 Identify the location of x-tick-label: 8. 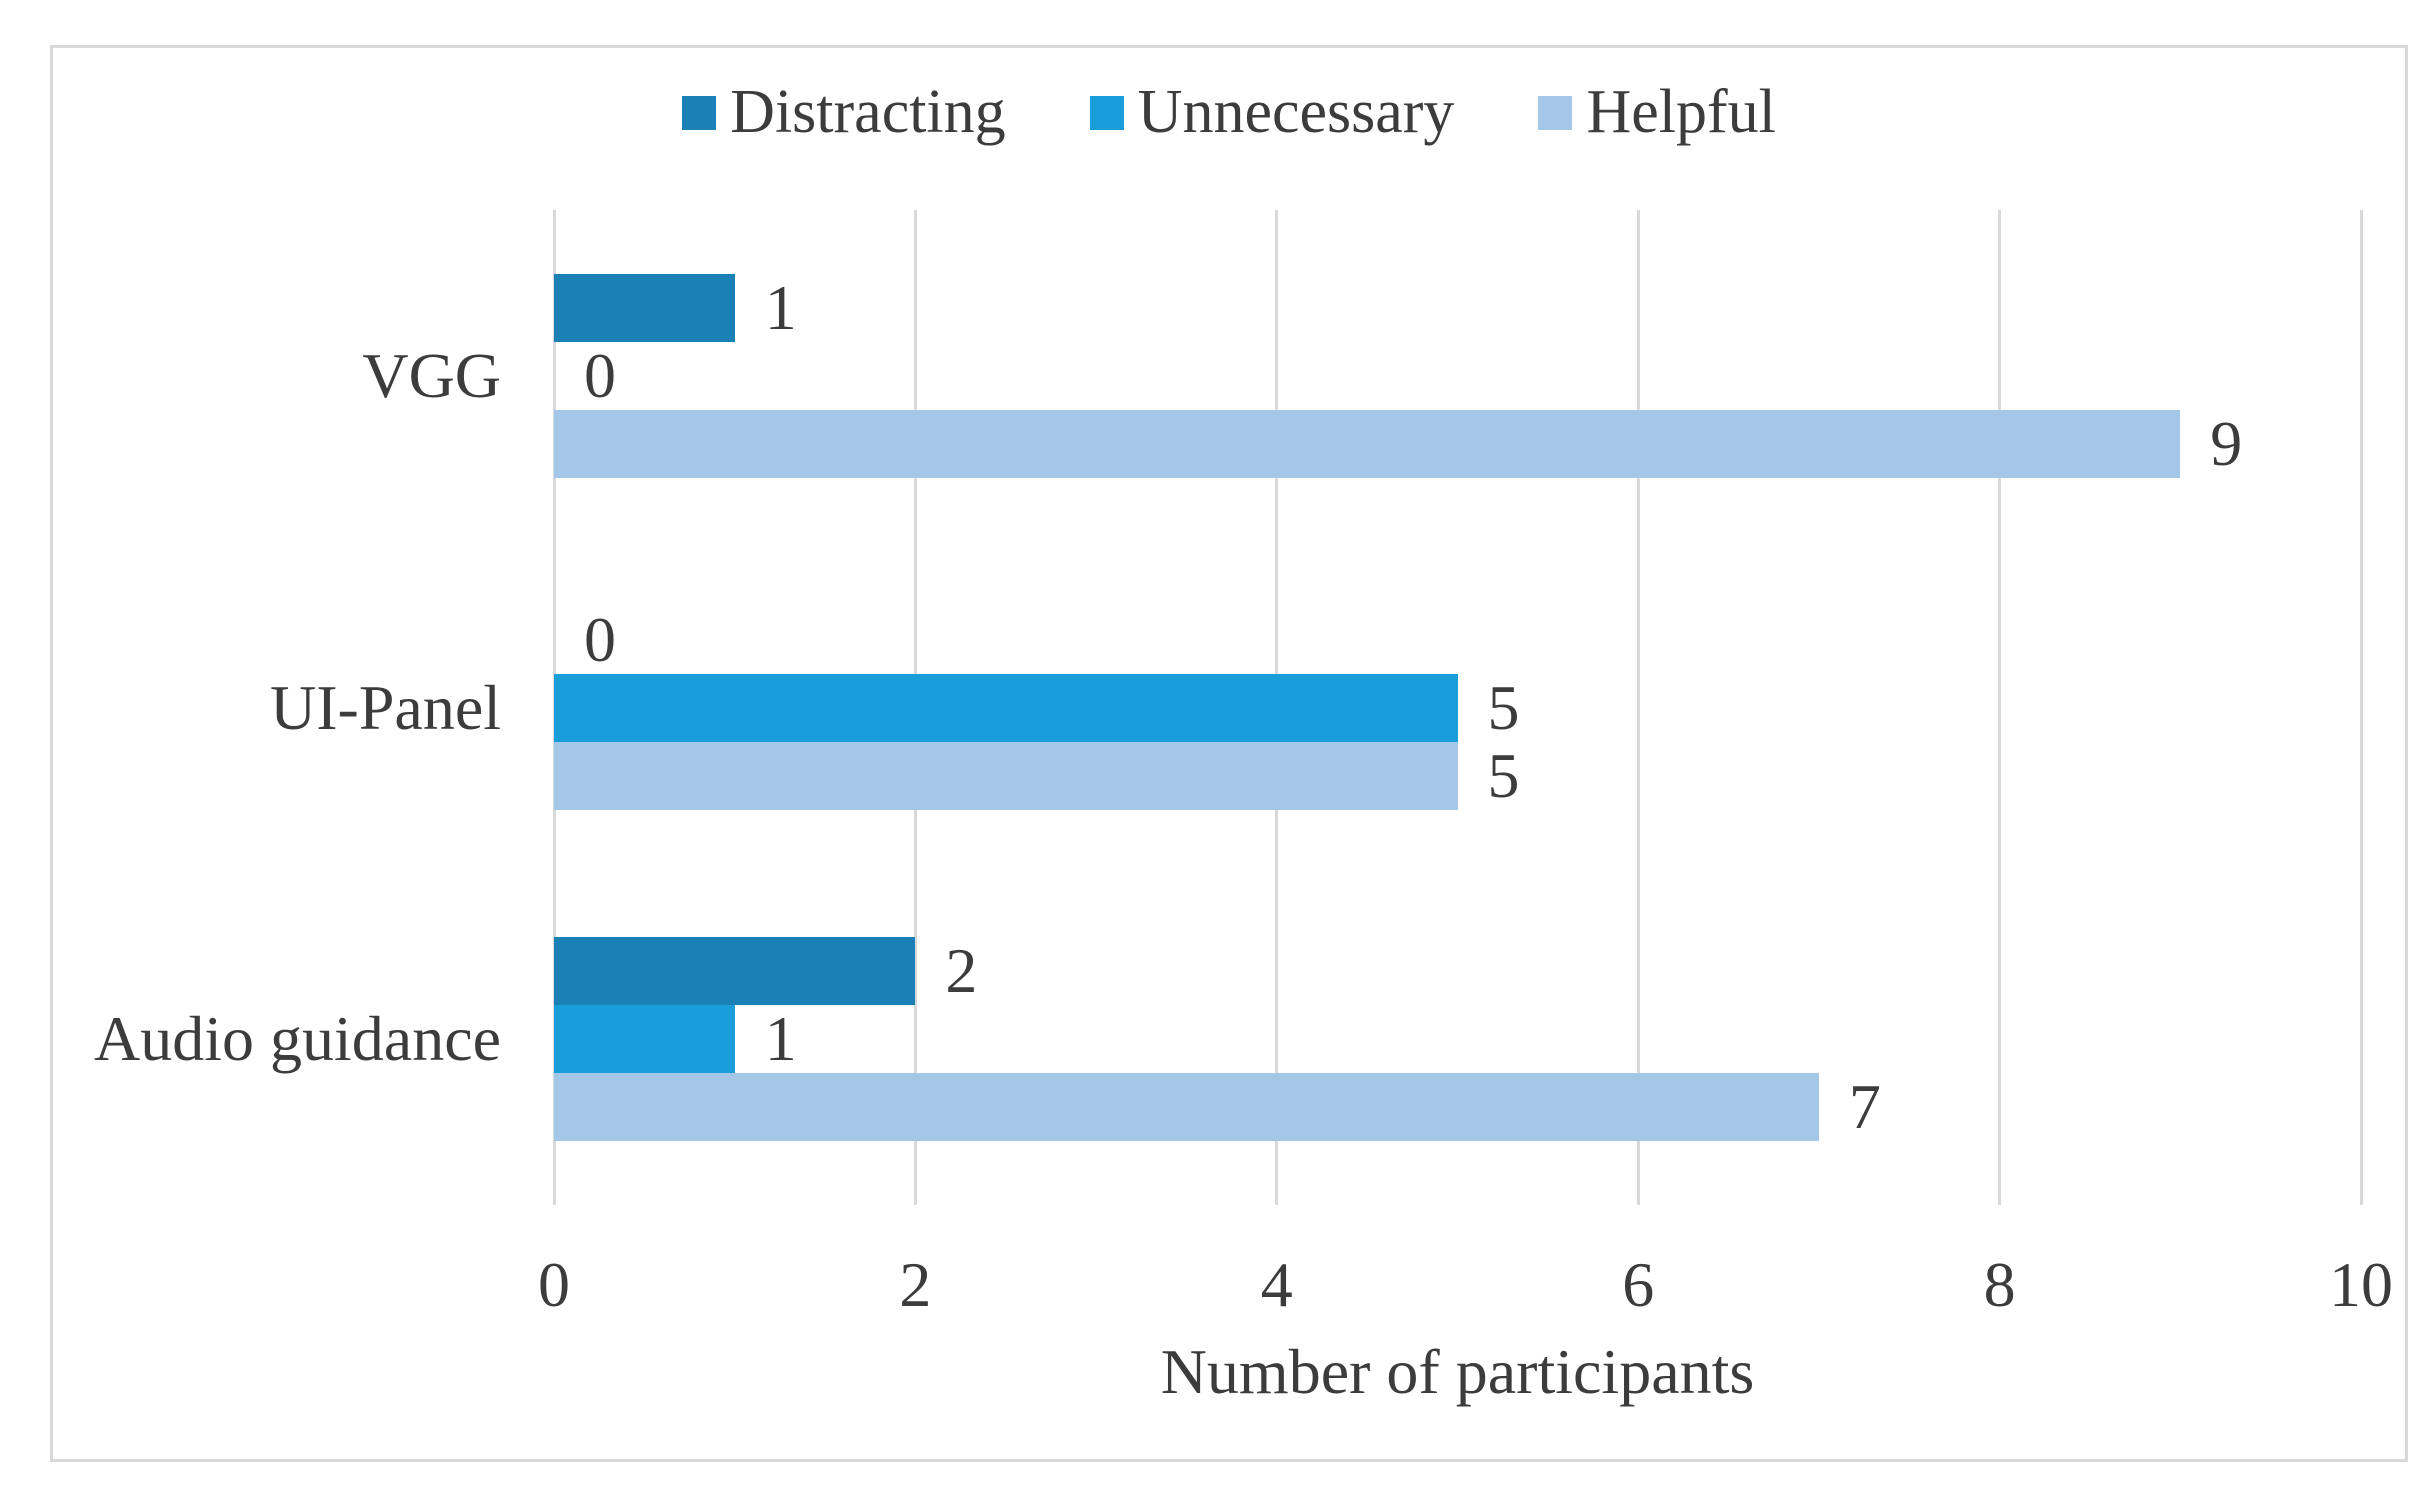
(1999, 1284).